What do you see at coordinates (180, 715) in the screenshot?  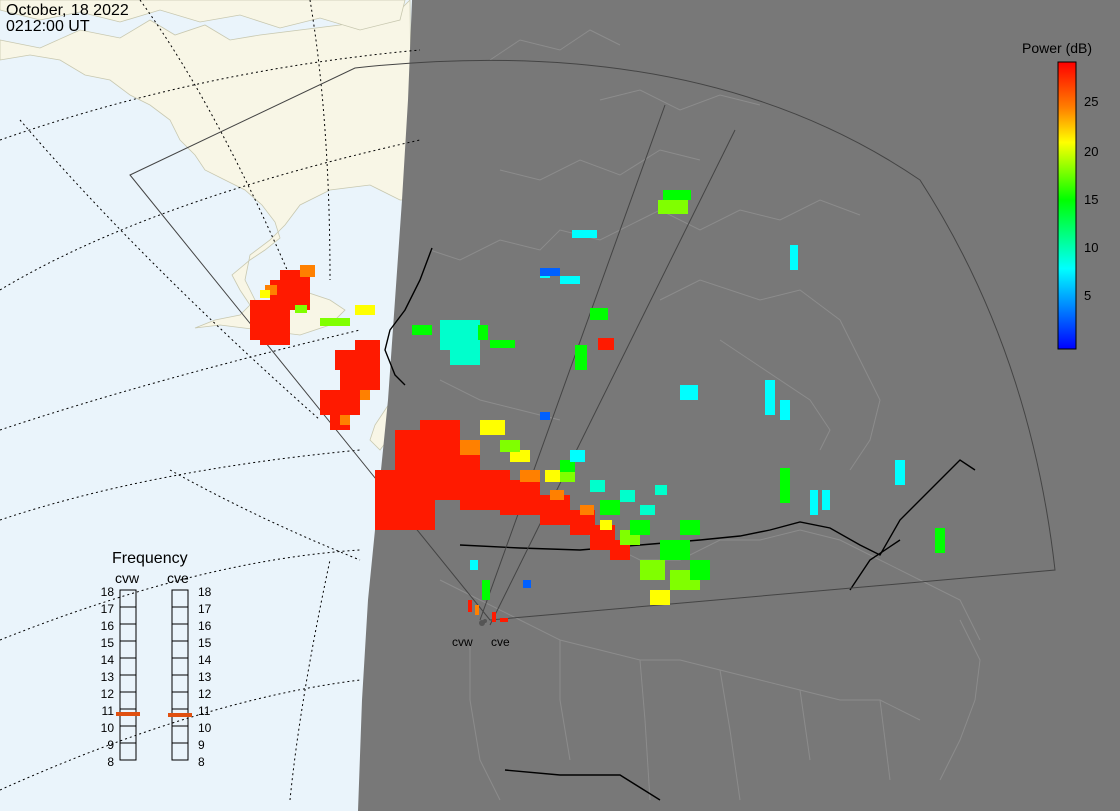 I see `cve-frequency-indicator` at bounding box center [180, 715].